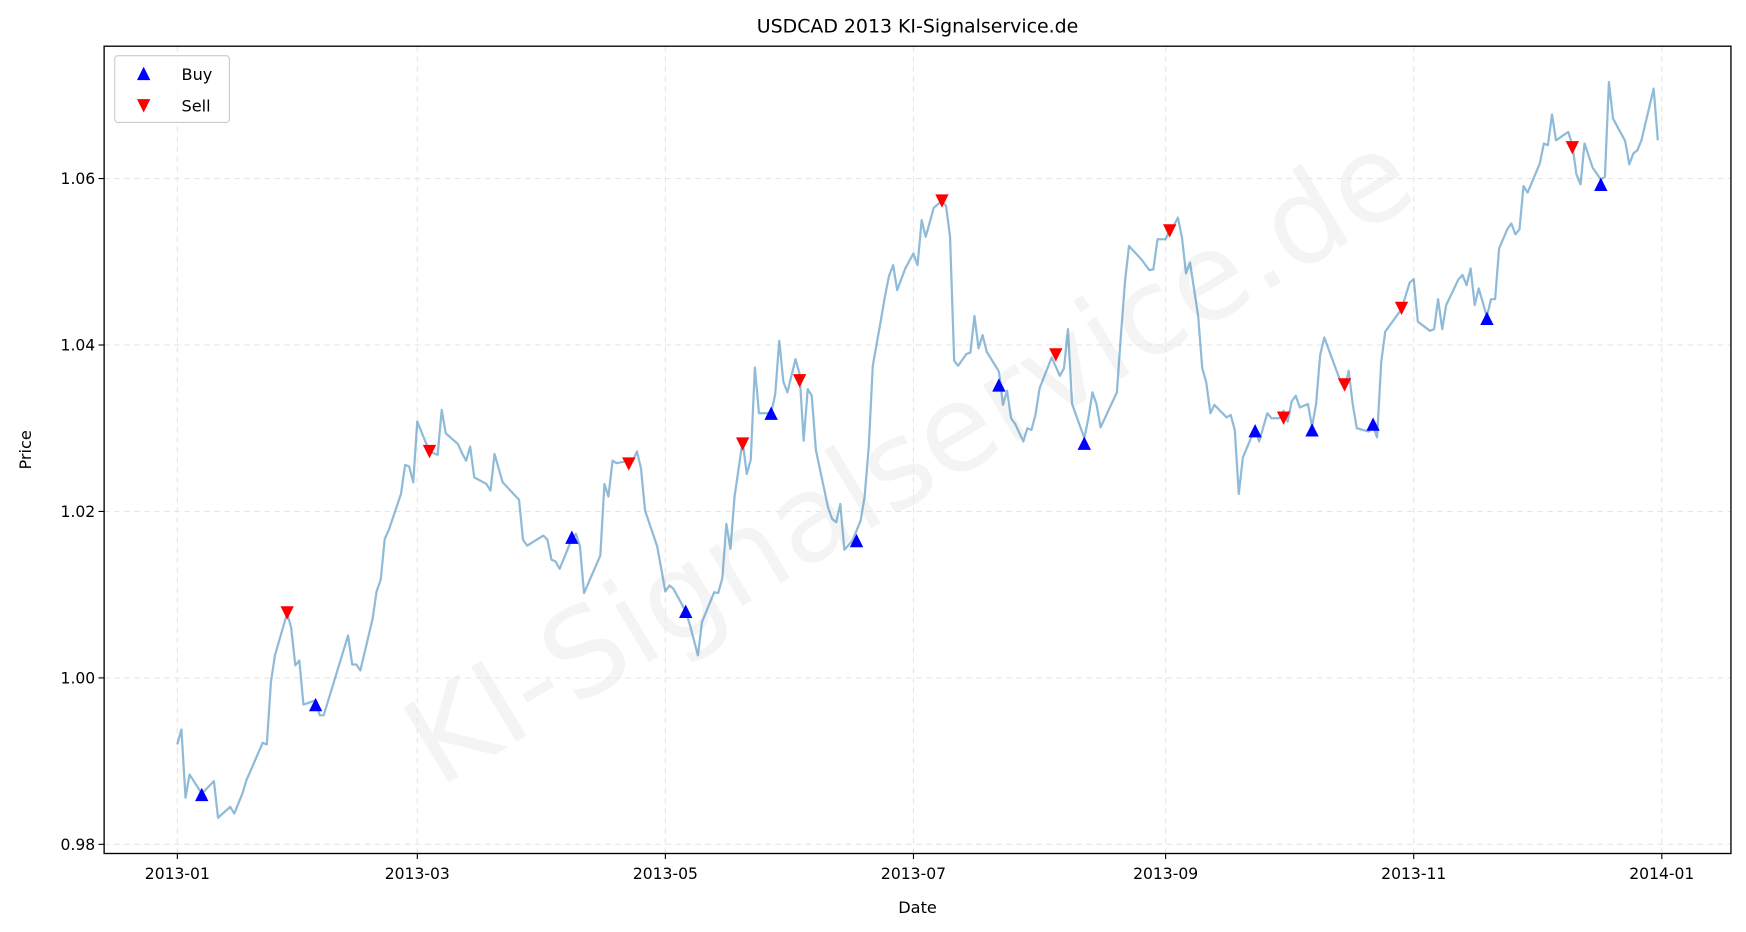 The height and width of the screenshot is (932, 1746). What do you see at coordinates (143, 106) in the screenshot?
I see `legend-sell-marker` at bounding box center [143, 106].